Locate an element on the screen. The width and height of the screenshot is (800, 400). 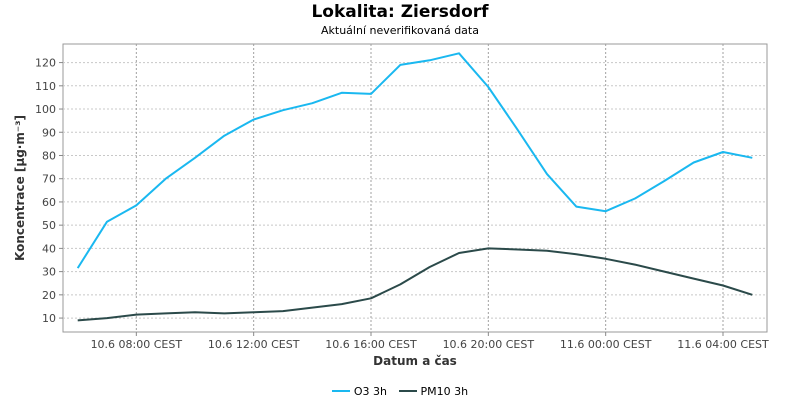
x-tick-label: 10.6 08:00 CEST is located at coordinates (137, 344).